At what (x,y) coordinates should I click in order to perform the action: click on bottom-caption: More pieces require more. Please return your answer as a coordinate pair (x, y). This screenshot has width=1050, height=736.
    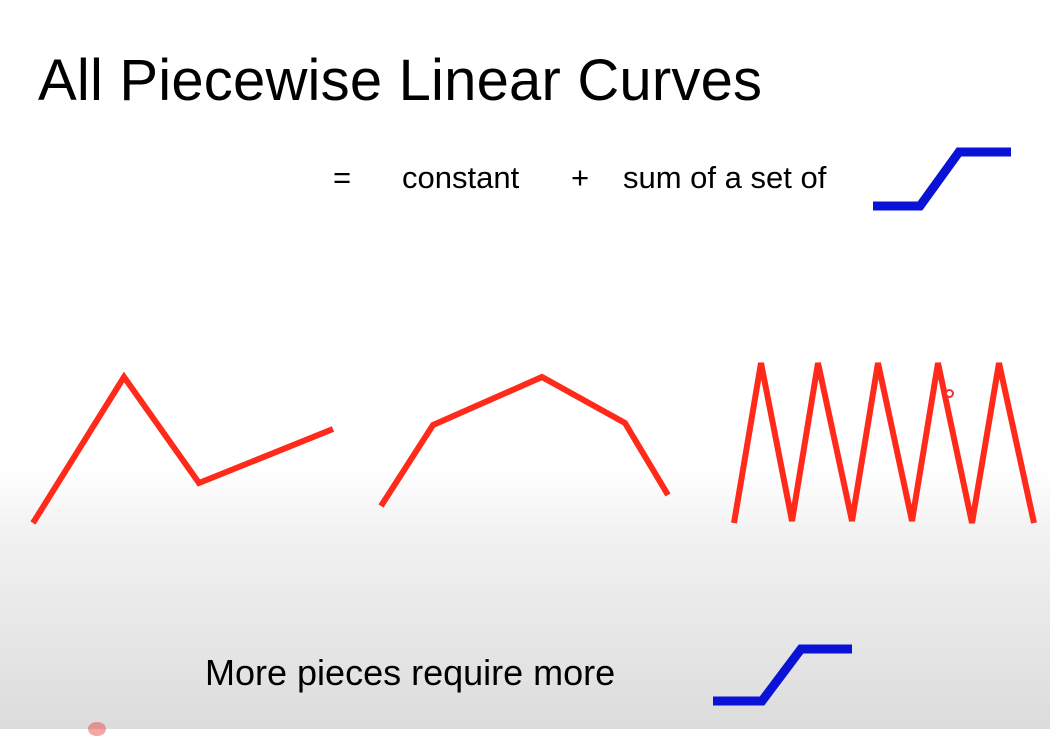
    Looking at the image, I should click on (410, 672).